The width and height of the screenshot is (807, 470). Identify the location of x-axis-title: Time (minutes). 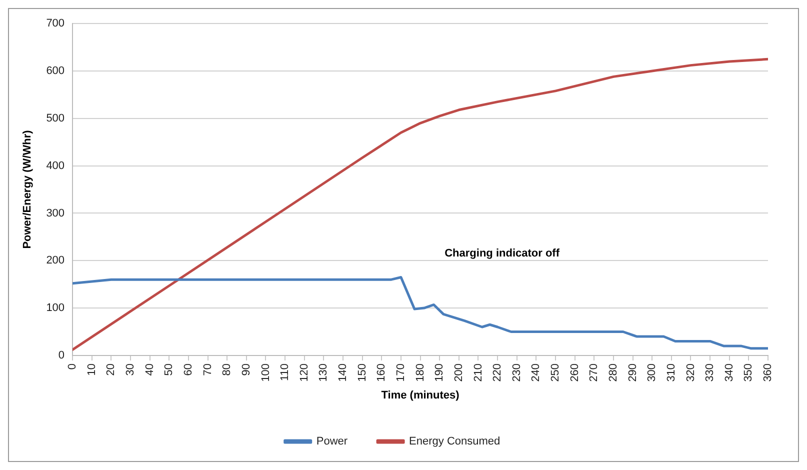
(420, 395).